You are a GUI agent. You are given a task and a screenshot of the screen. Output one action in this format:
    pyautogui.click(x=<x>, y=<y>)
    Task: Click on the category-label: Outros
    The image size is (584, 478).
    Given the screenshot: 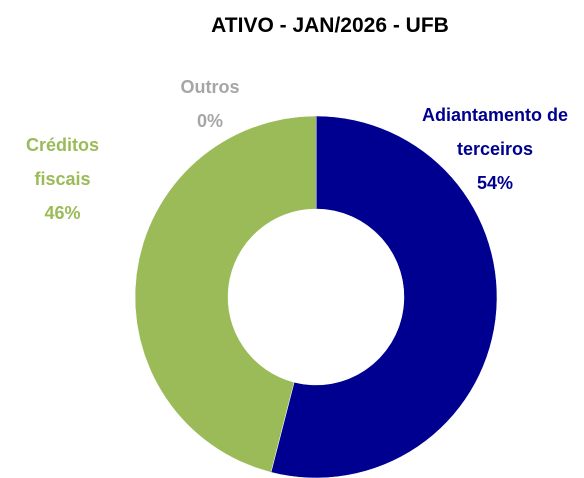 What is the action you would take?
    pyautogui.click(x=210, y=87)
    